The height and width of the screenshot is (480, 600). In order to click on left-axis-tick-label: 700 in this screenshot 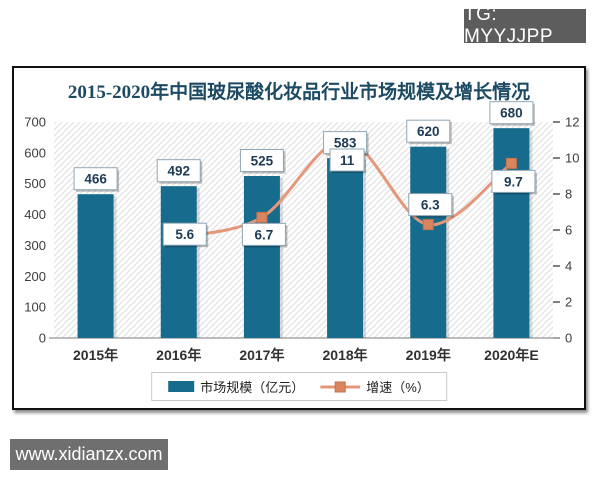, I will do `click(35, 122)`.